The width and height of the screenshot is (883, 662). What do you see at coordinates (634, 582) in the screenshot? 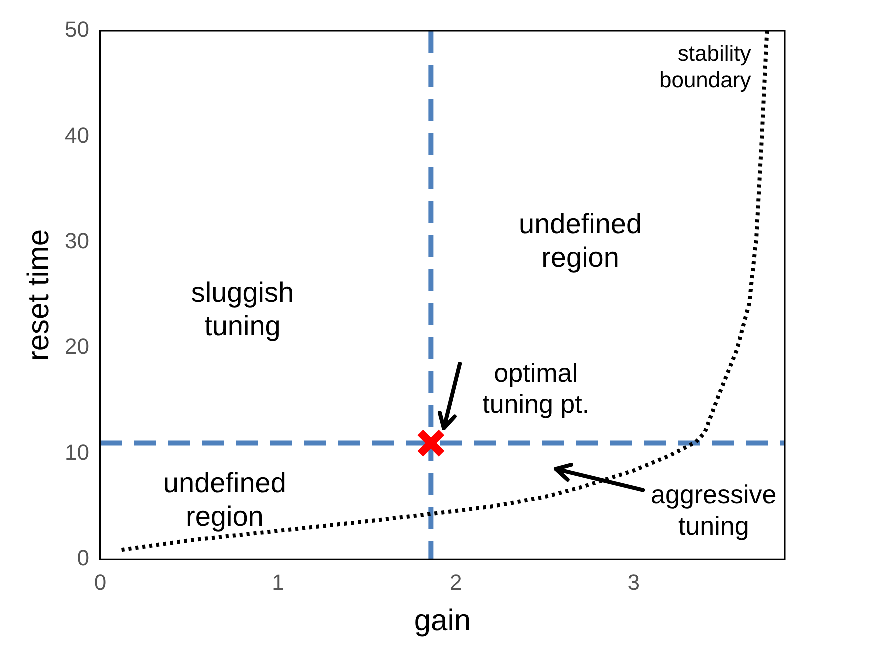
I see `x-tick-label: 3` at bounding box center [634, 582].